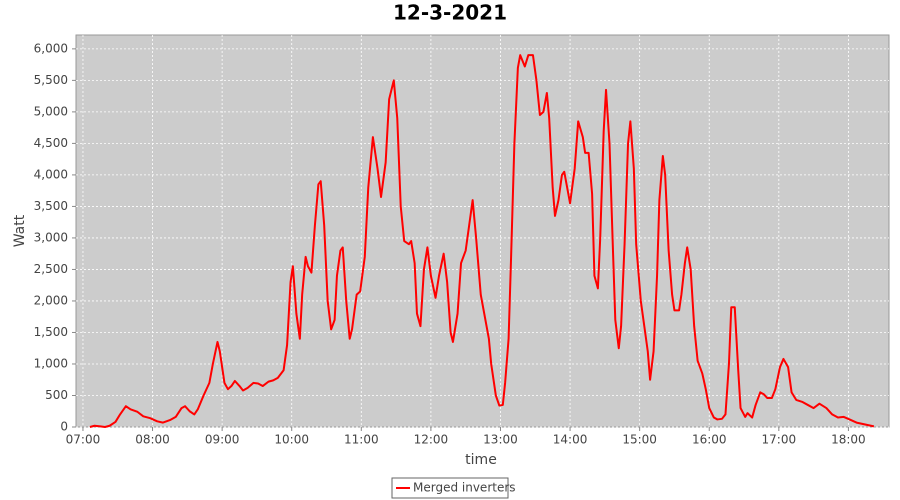  Describe the element at coordinates (83, 440) in the screenshot. I see `x-tick-label: 07:00` at that location.